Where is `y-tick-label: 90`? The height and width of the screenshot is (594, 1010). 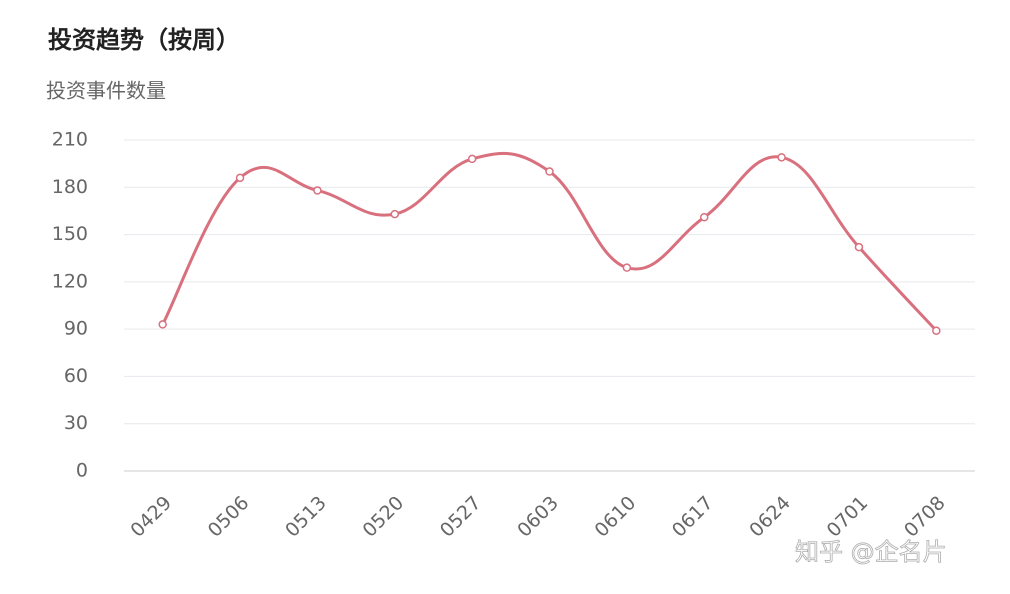
y-tick-label: 90 is located at coordinates (76, 329).